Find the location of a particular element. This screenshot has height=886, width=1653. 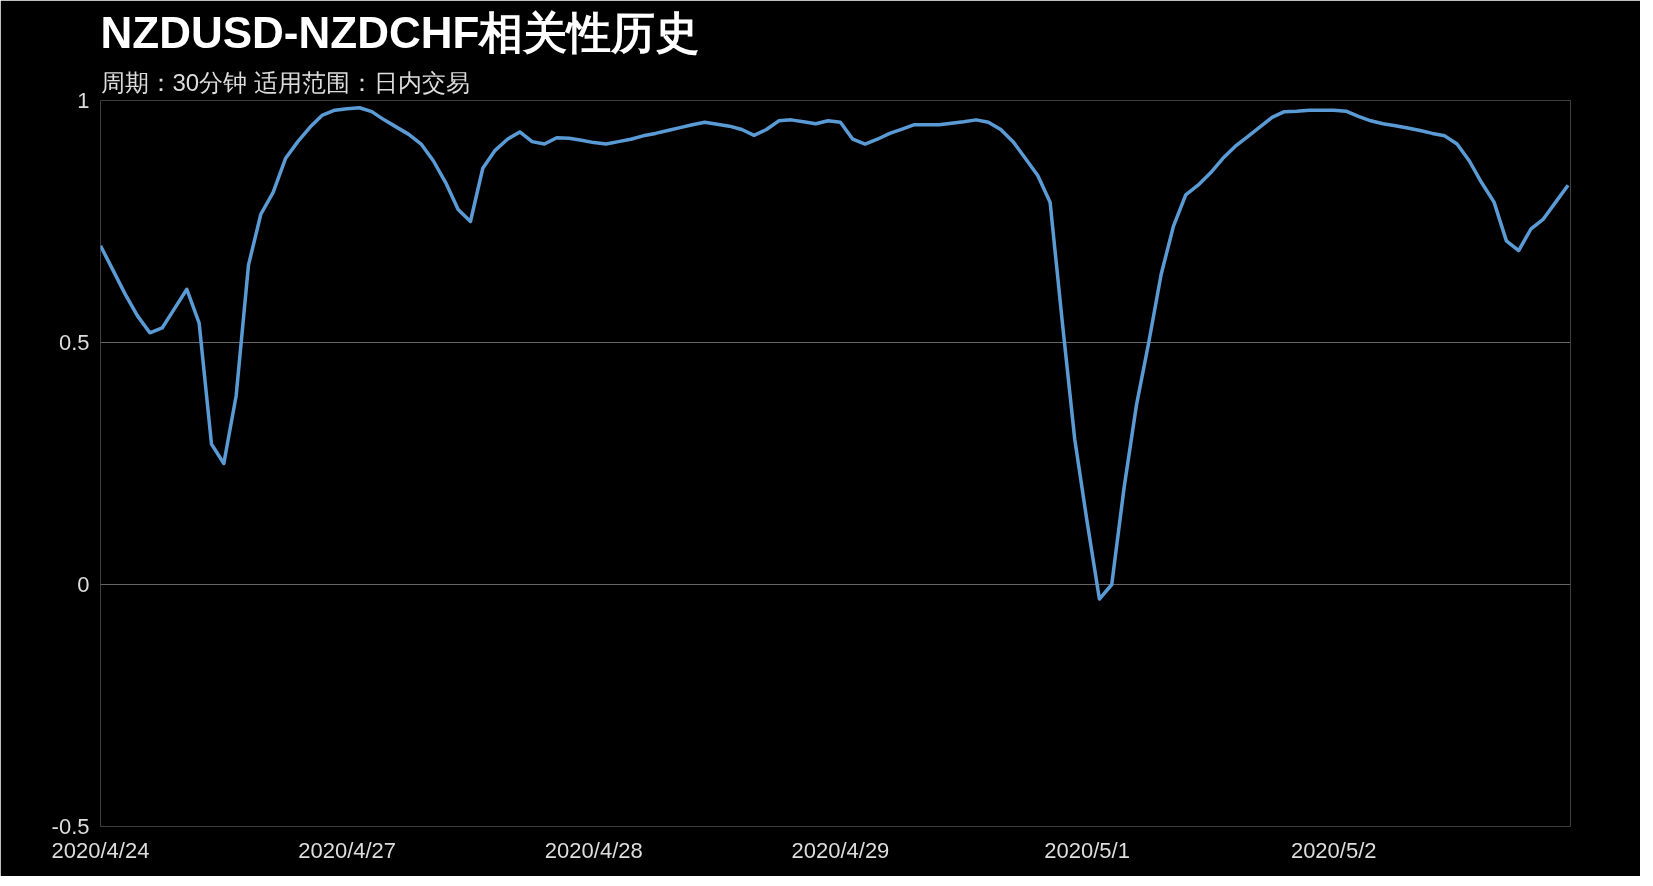

y-tick-label: 0.5 is located at coordinates (74, 342).